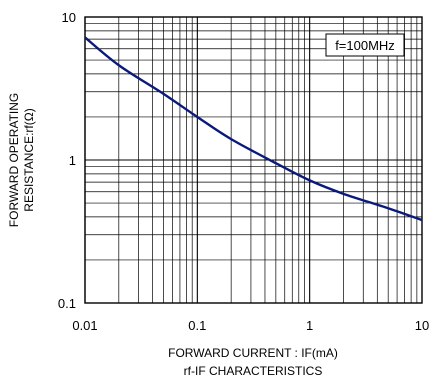  What do you see at coordinates (197, 325) in the screenshot?
I see `x-tick-label: 0.1` at bounding box center [197, 325].